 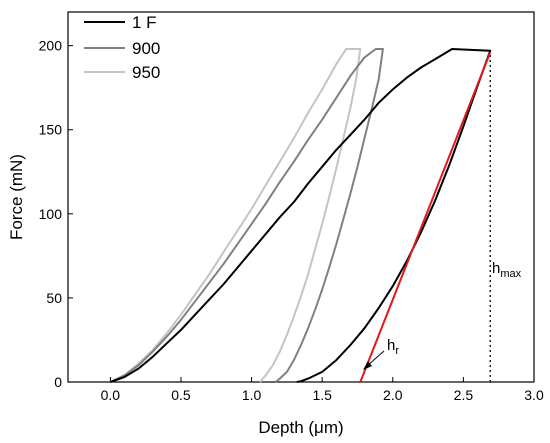 What do you see at coordinates (393, 395) in the screenshot?
I see `x-tick-label: 2.0` at bounding box center [393, 395].